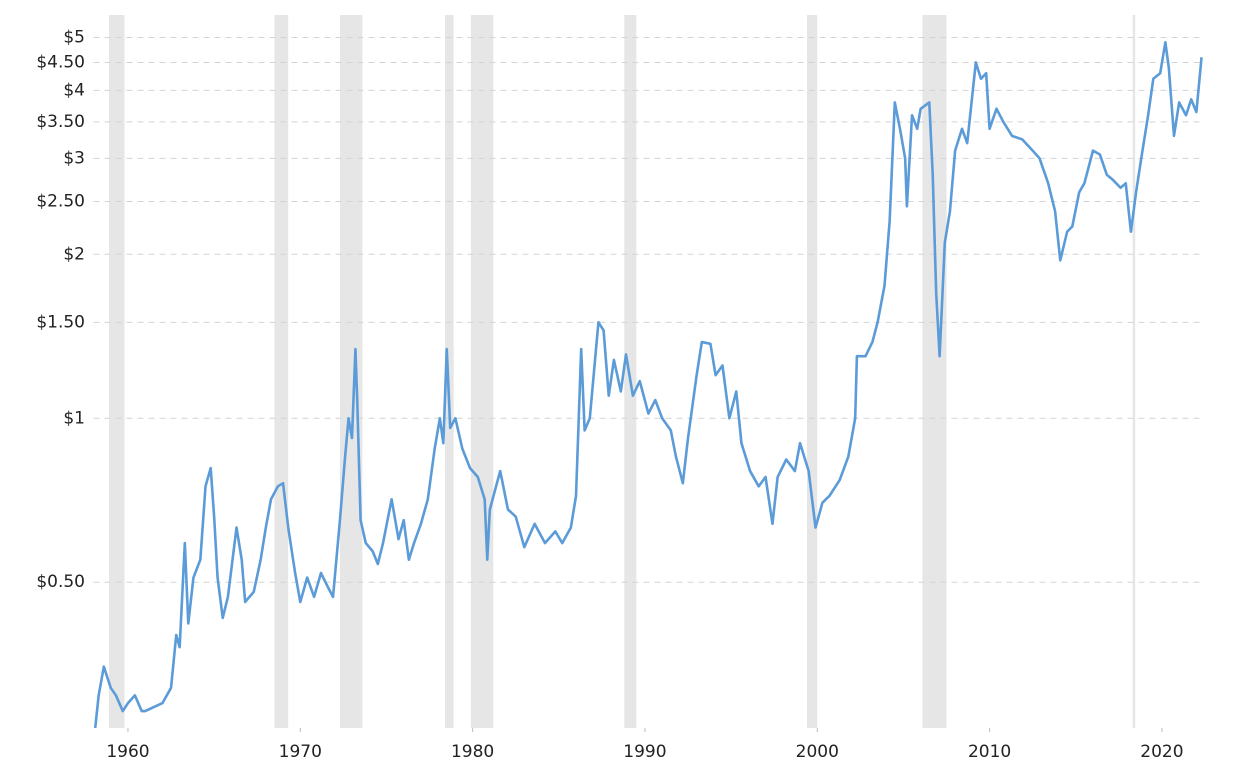 The image size is (1235, 770). I want to click on x-tick-label: 1960, so click(127, 752).